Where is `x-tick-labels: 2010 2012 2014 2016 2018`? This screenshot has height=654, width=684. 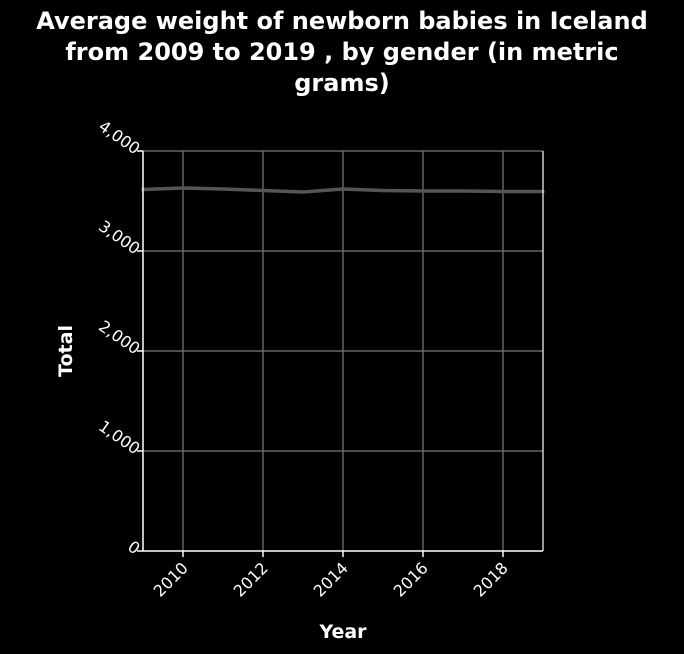 x-tick-labels: 2010 2012 2014 2016 2018 is located at coordinates (331, 576).